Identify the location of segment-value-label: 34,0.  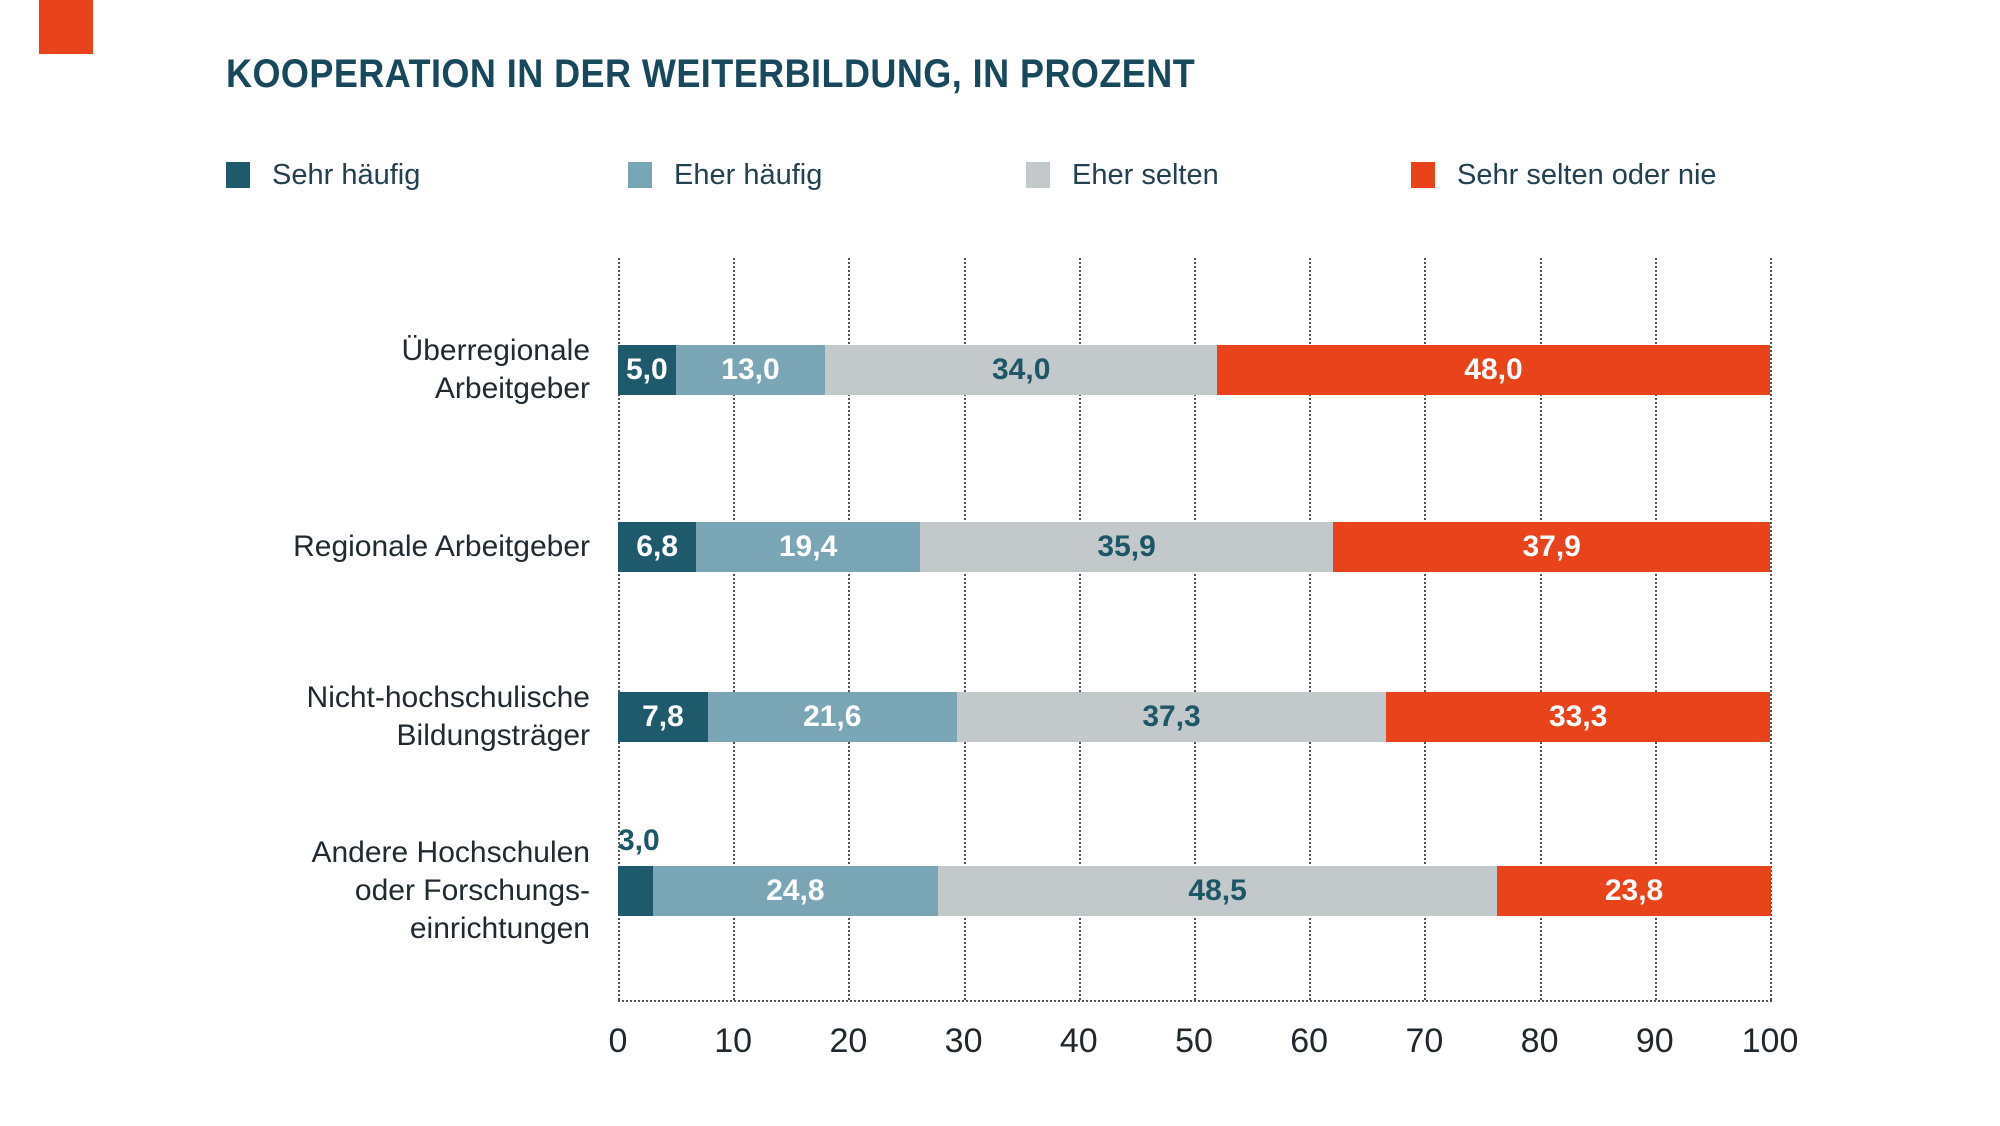
(1021, 369).